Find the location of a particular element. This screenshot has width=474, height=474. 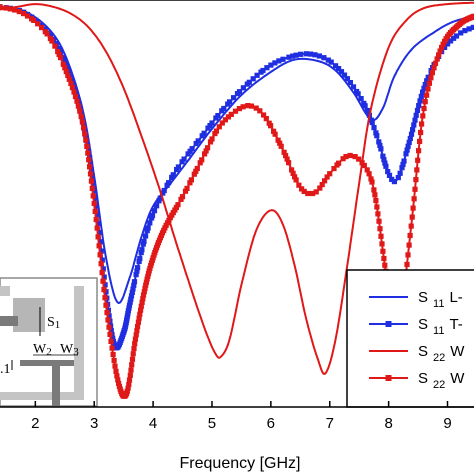

legend-swatch-marker is located at coordinates (388, 324).